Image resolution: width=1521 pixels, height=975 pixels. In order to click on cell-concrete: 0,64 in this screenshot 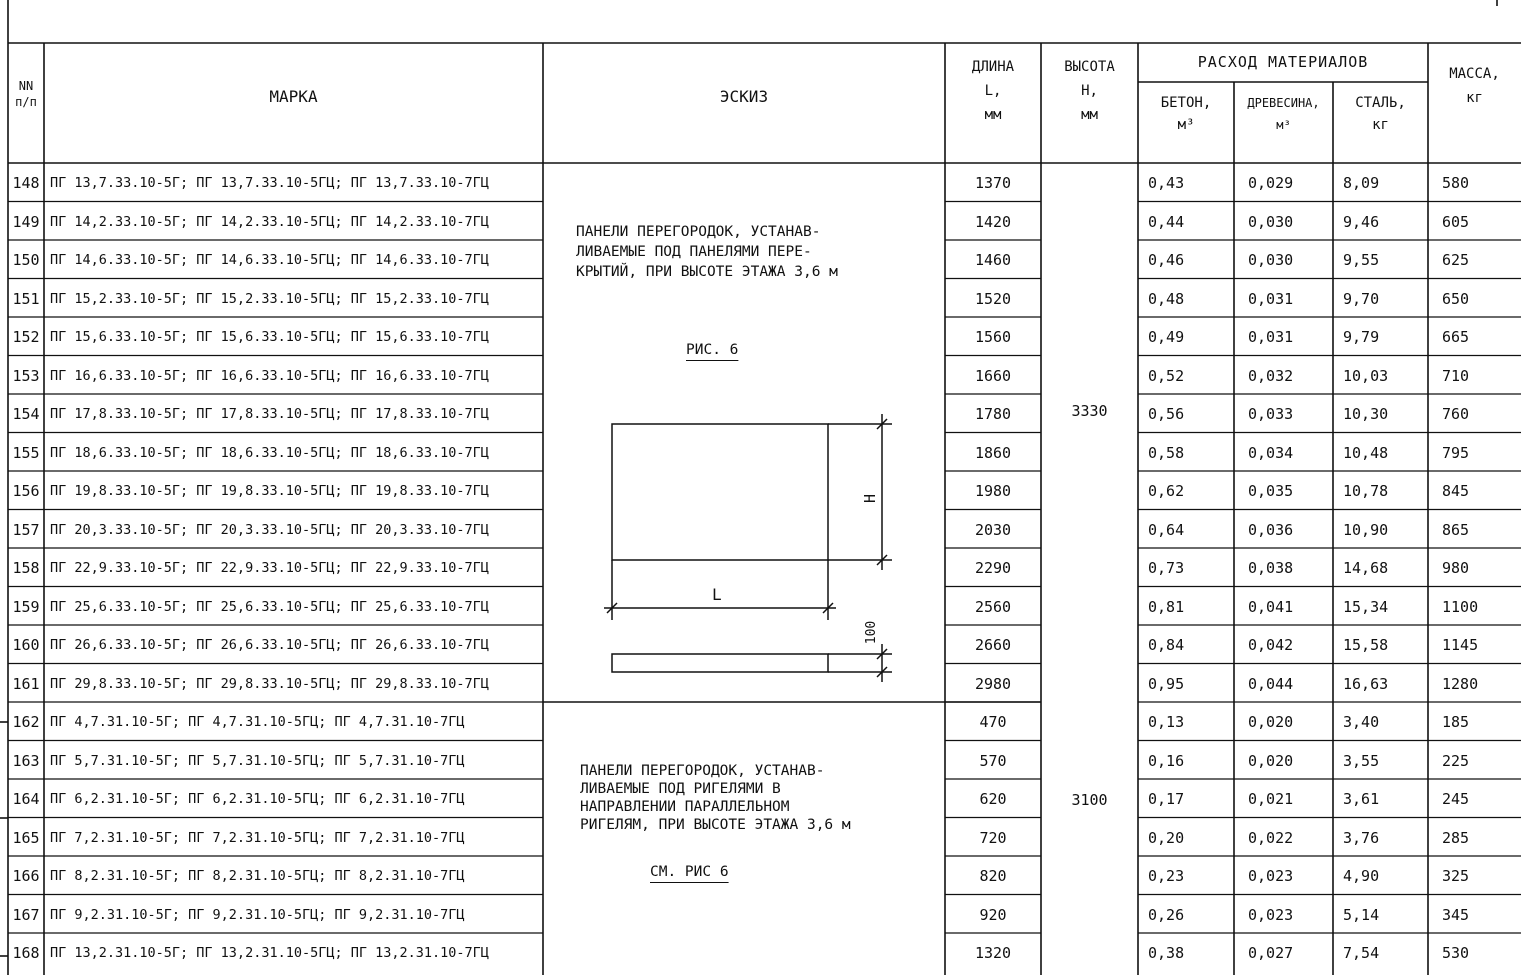, I will do `click(1166, 529)`.